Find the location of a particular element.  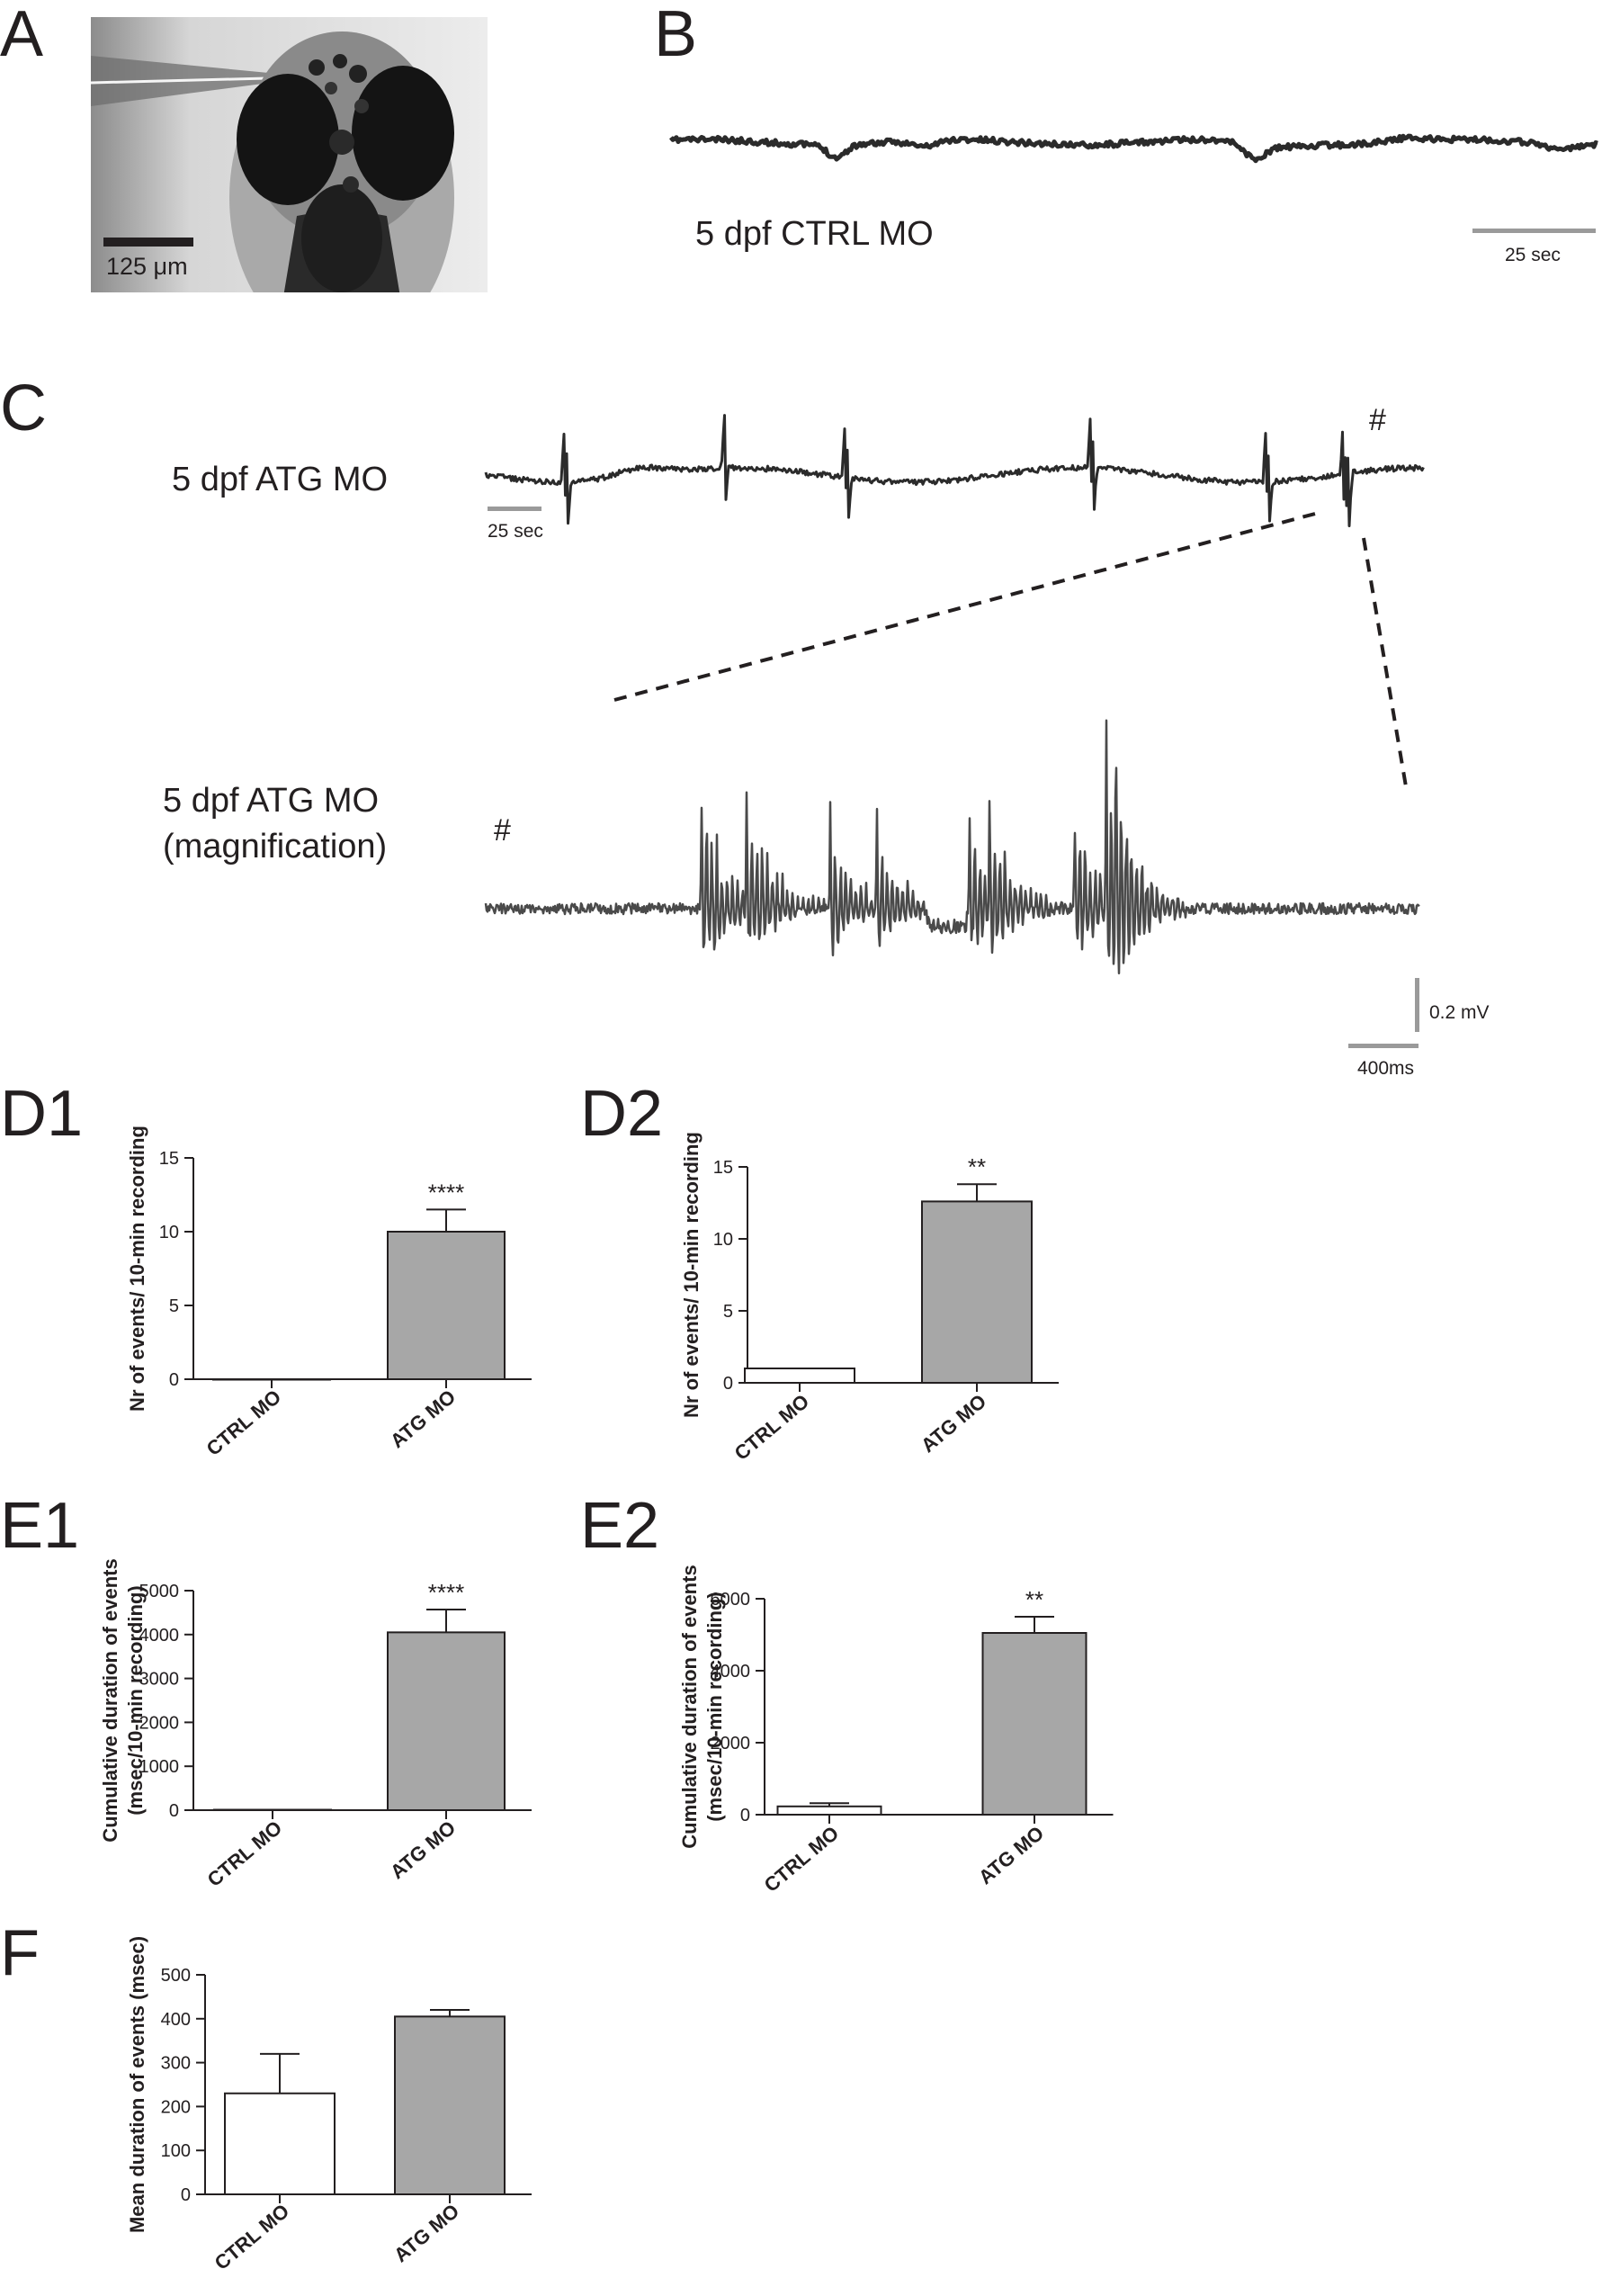

y-tick-label: 3000 is located at coordinates (159, 1680).